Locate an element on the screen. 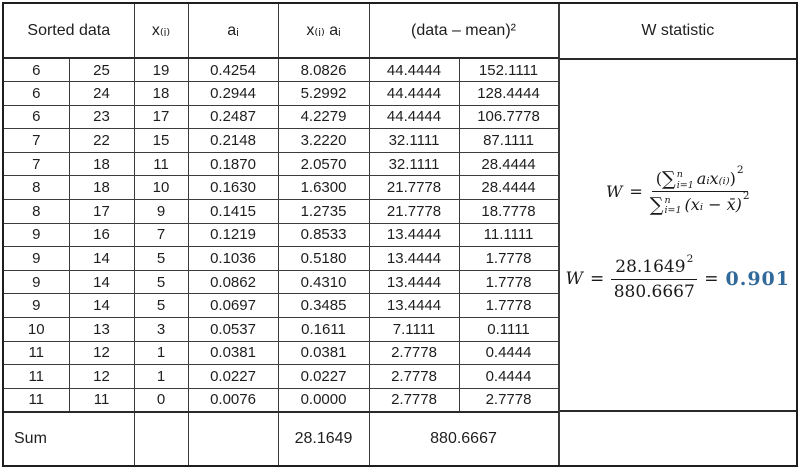 The height and width of the screenshot is (469, 800). table-cell: 106.7778 is located at coordinates (508, 117).